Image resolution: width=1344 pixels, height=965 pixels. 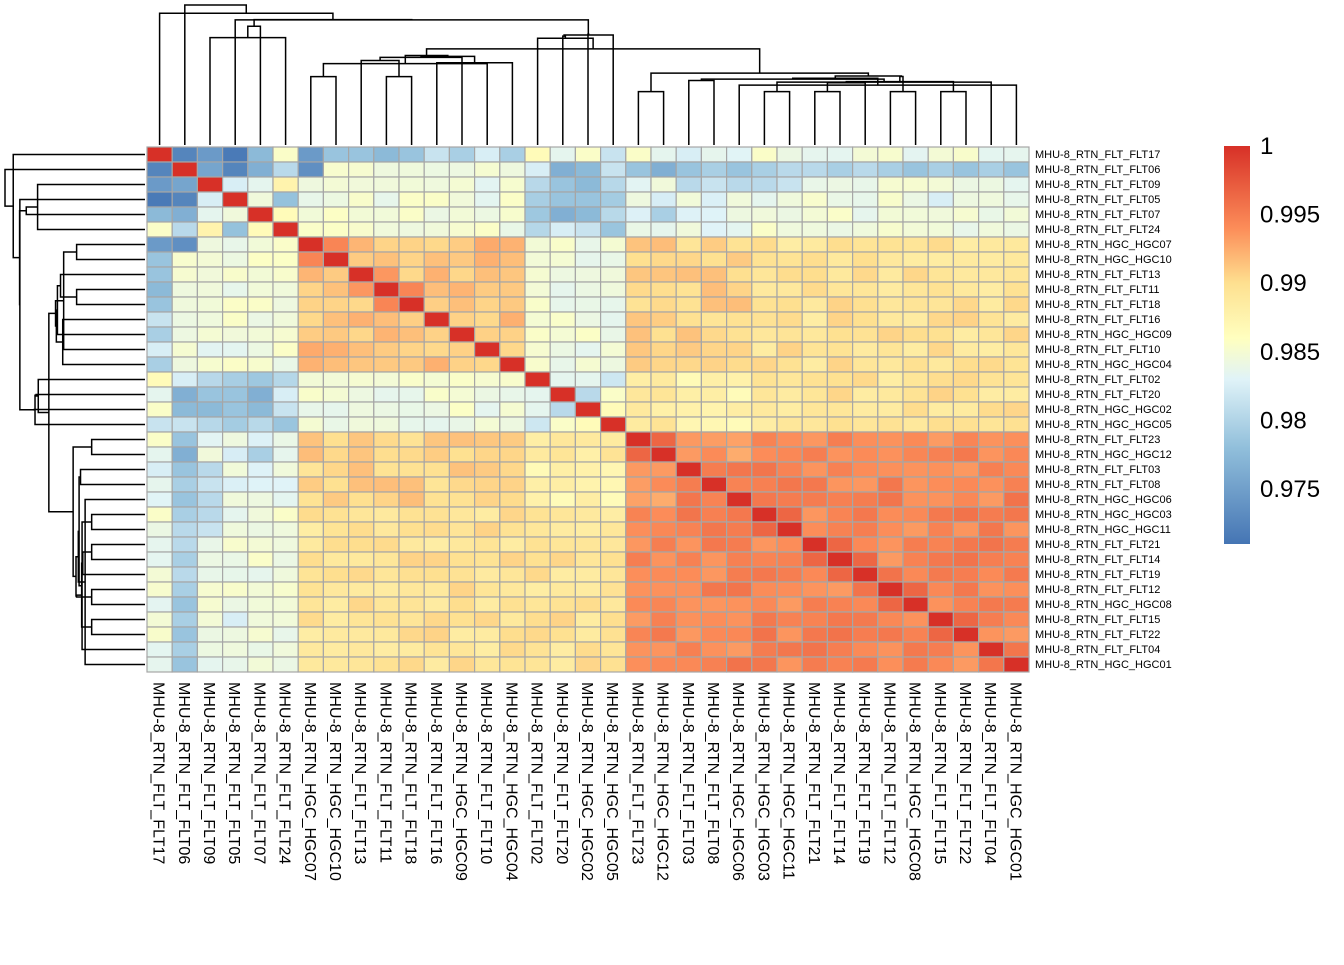 What do you see at coordinates (1097, 185) in the screenshot?
I see `row-label: MHU-8_RTN_FLT_FLT09` at bounding box center [1097, 185].